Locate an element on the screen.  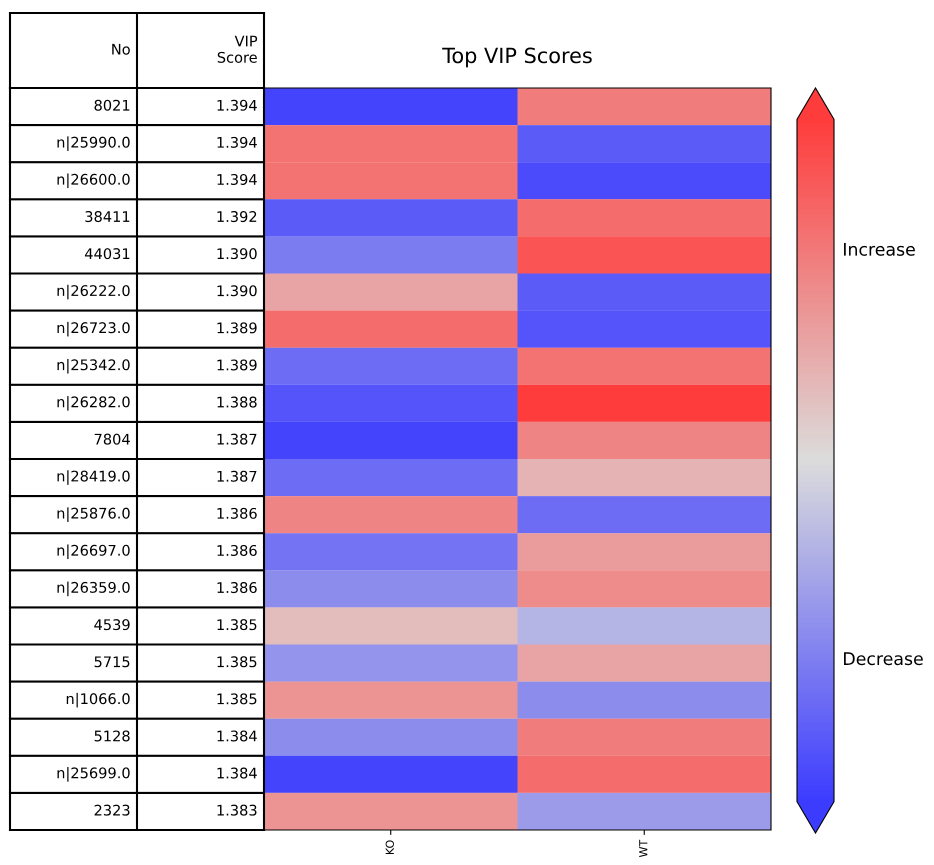
y2-tick-label: 1.392 is located at coordinates (237, 216).